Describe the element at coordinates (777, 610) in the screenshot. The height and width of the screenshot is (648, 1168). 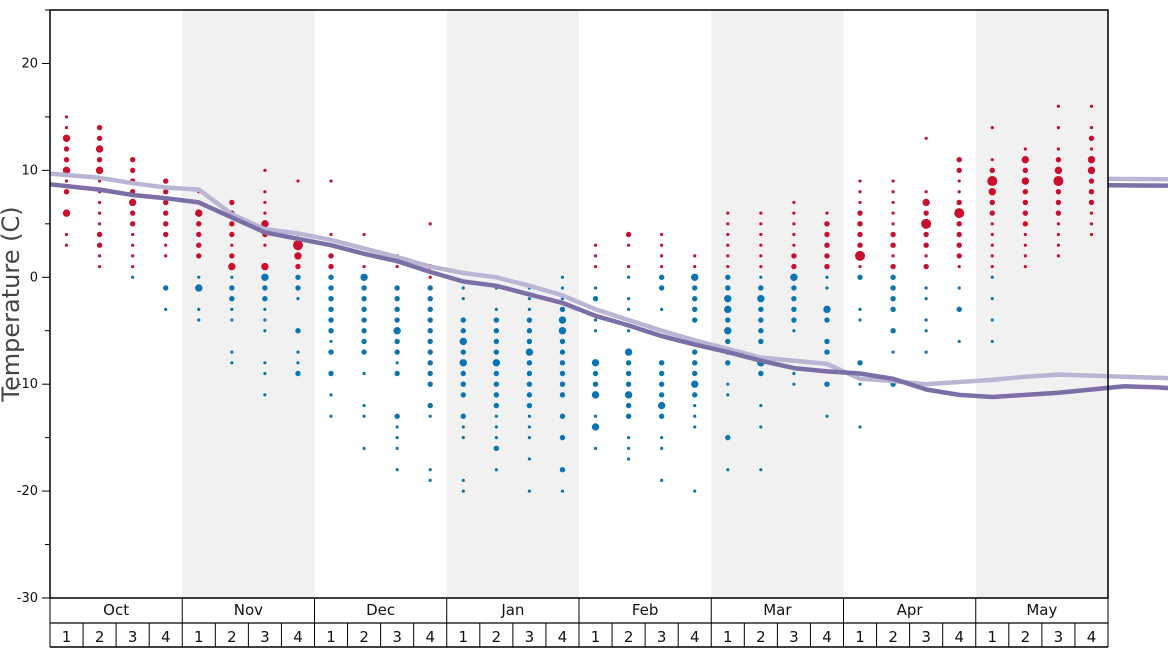
I see `month-label-mar: Mar` at that location.